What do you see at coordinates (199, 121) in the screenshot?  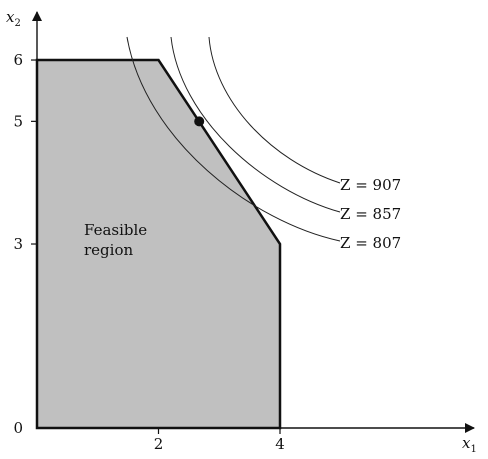 I see `optimal-point` at bounding box center [199, 121].